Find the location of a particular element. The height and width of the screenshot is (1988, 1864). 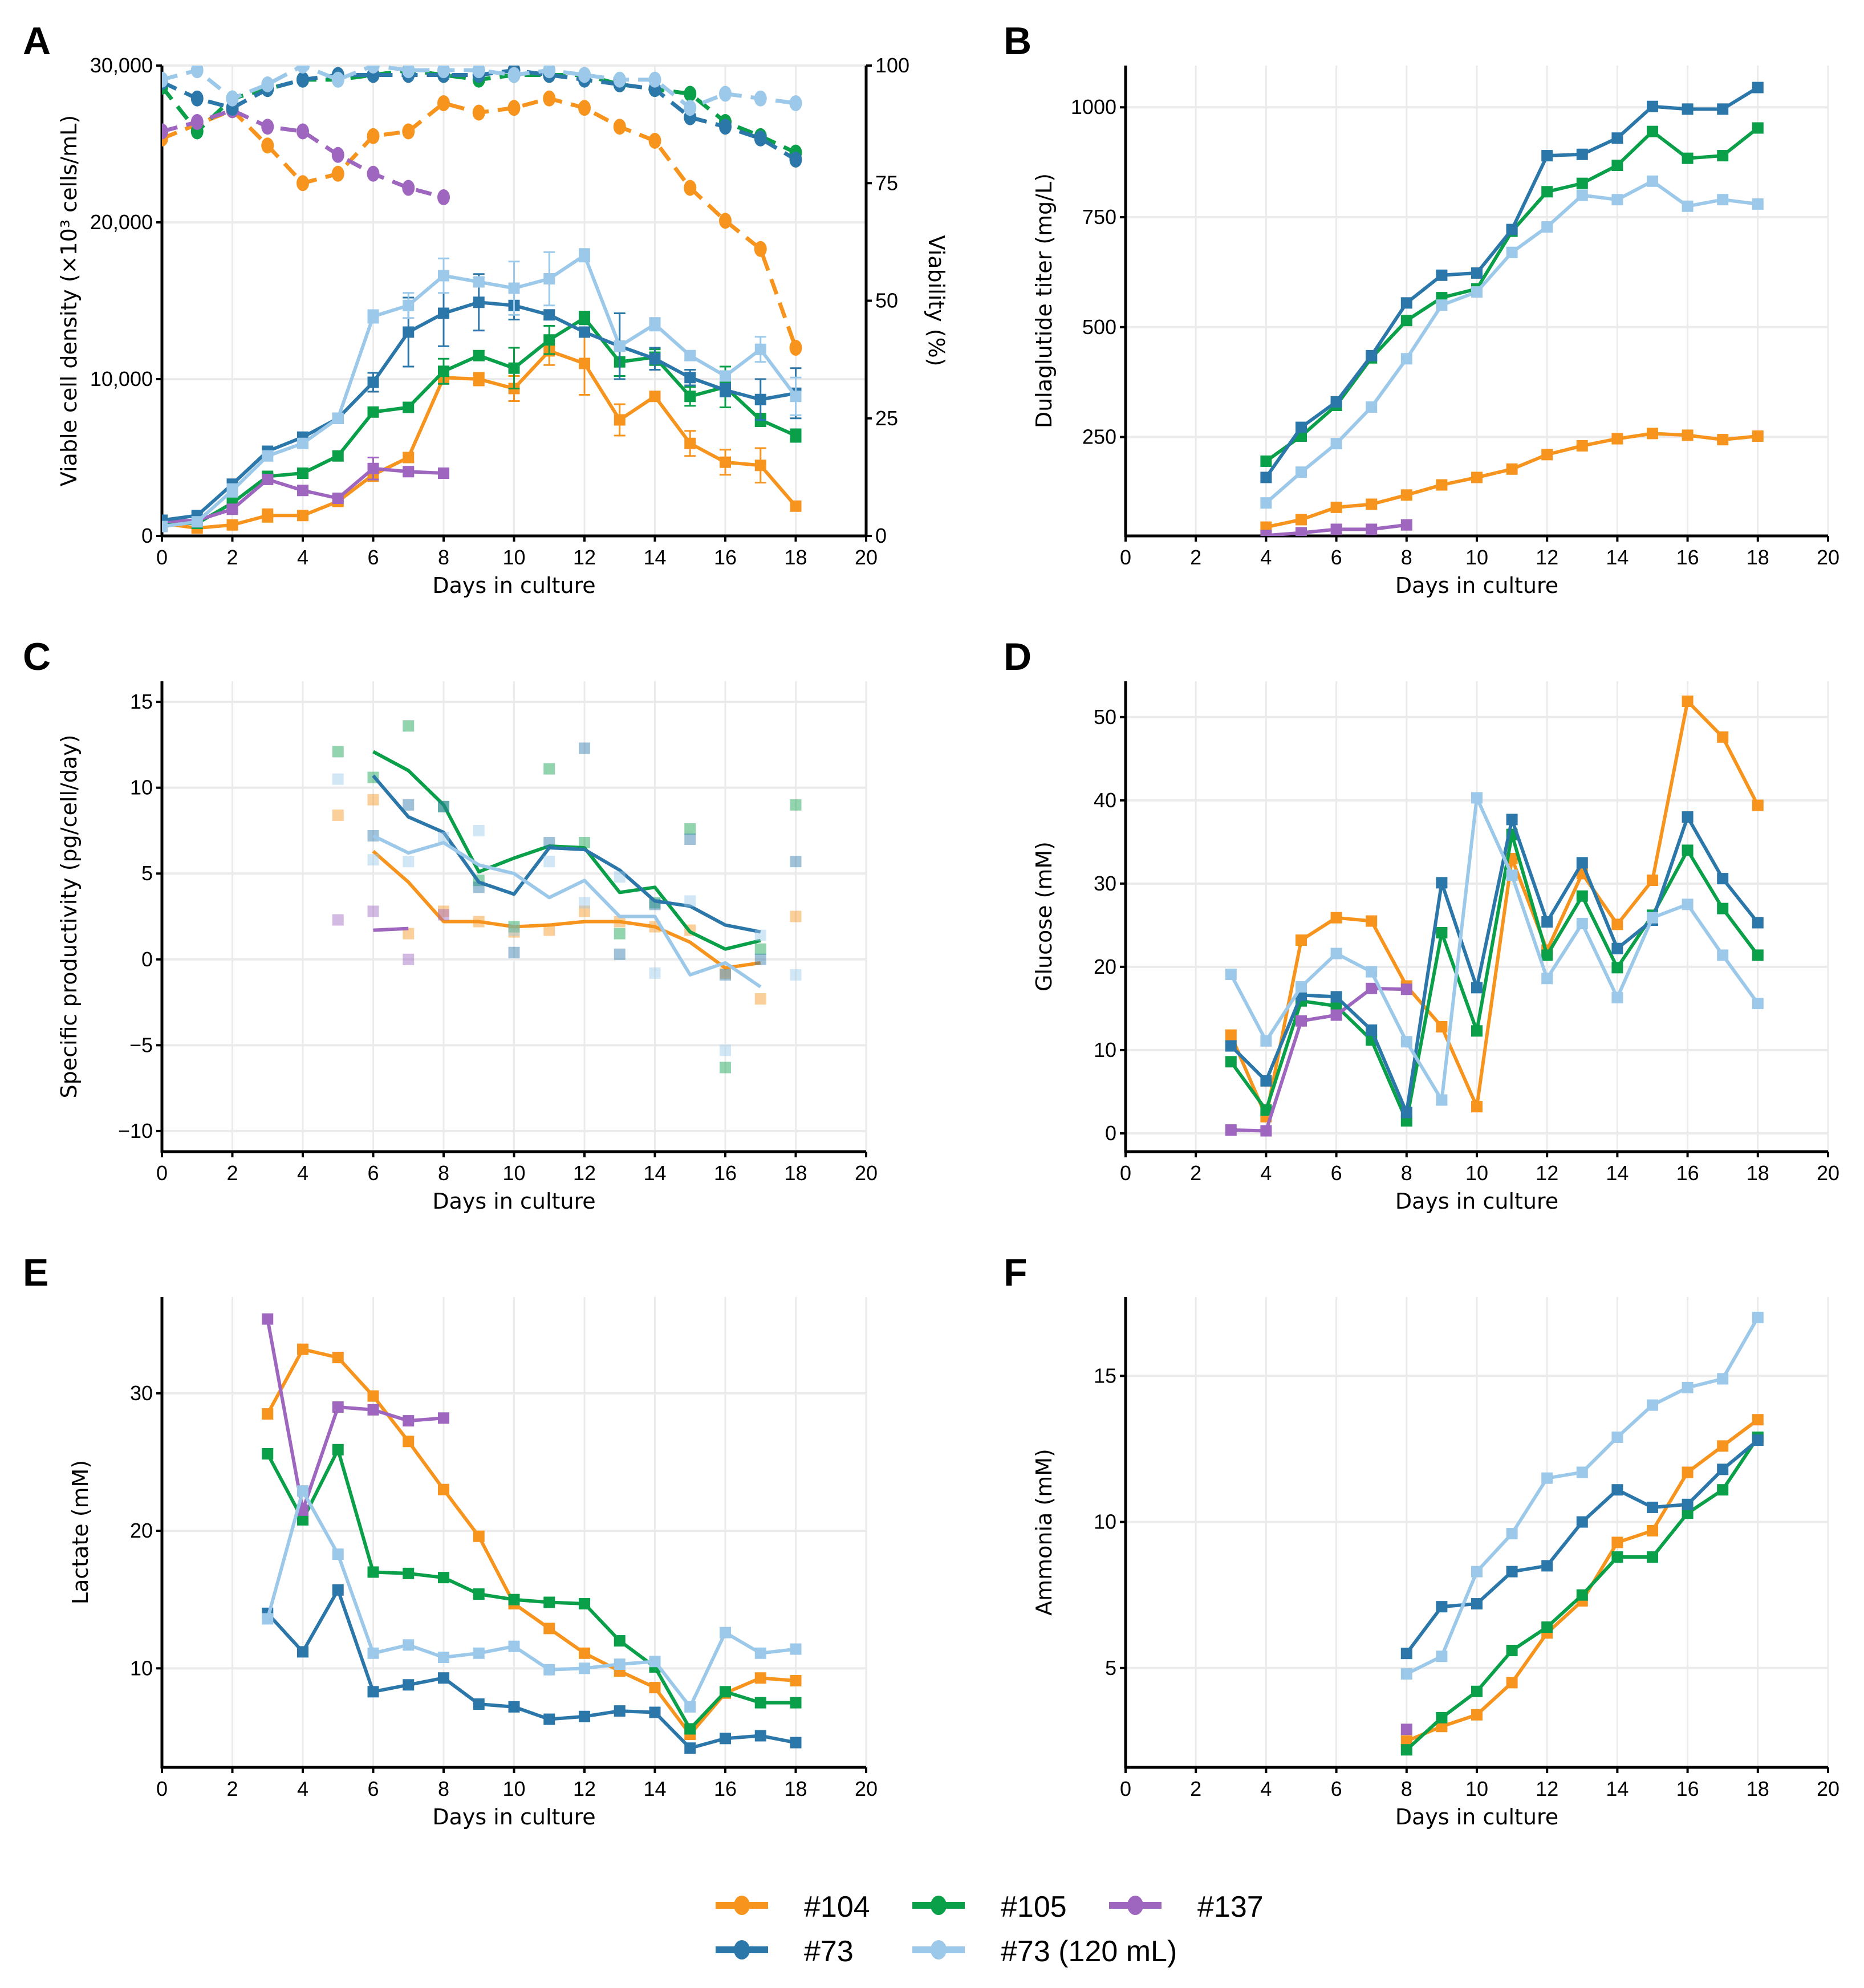

y2-tick-label: 100 is located at coordinates (892, 65).